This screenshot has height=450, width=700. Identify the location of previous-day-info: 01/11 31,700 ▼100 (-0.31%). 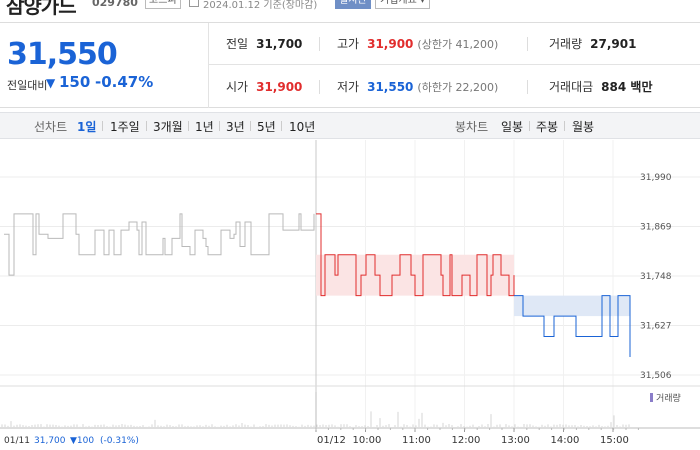
(71, 441).